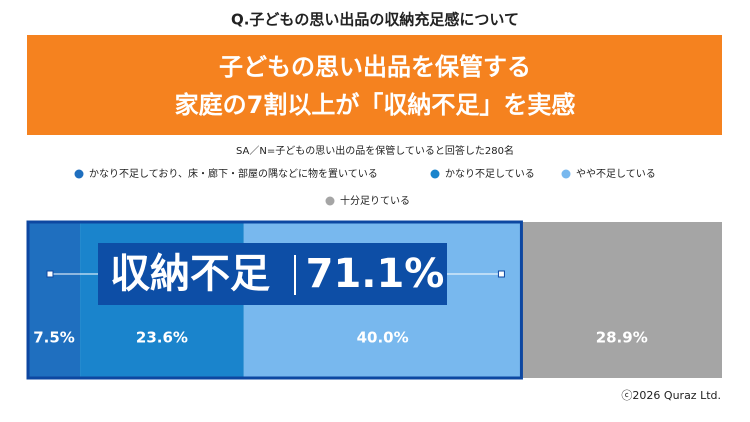  I want to click on data-label: 23.6%, so click(162, 338).